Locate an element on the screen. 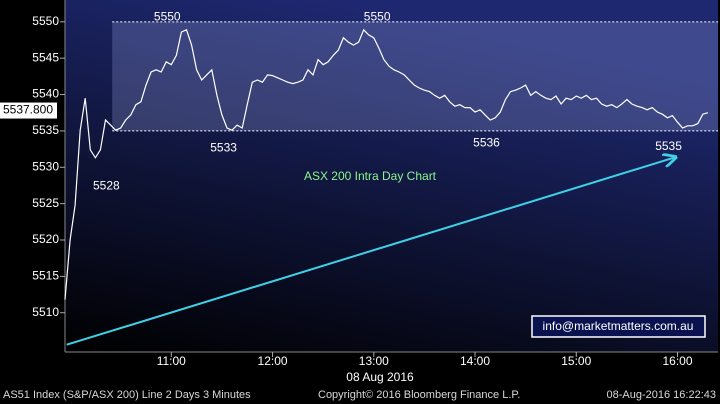  y-tick-label: 5510 is located at coordinates (45, 312).